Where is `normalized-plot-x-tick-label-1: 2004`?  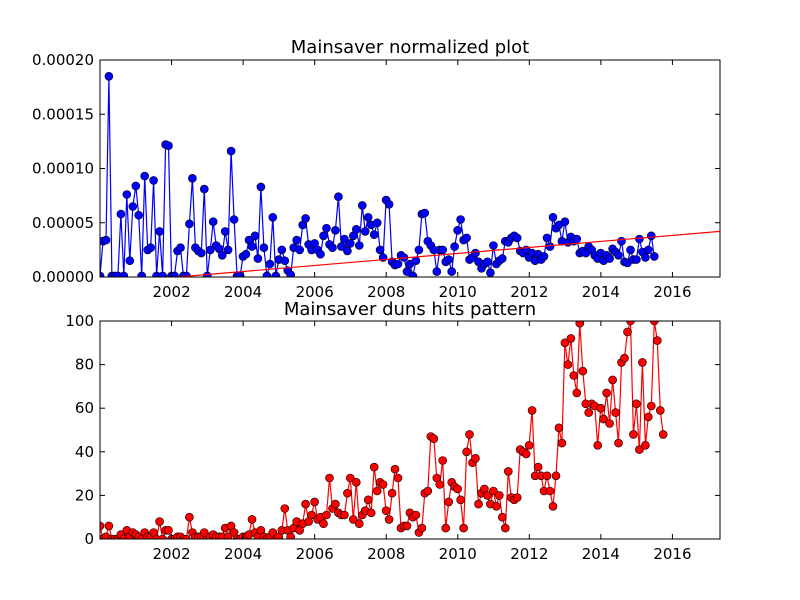
normalized-plot-x-tick-label-1: 2004 is located at coordinates (243, 292).